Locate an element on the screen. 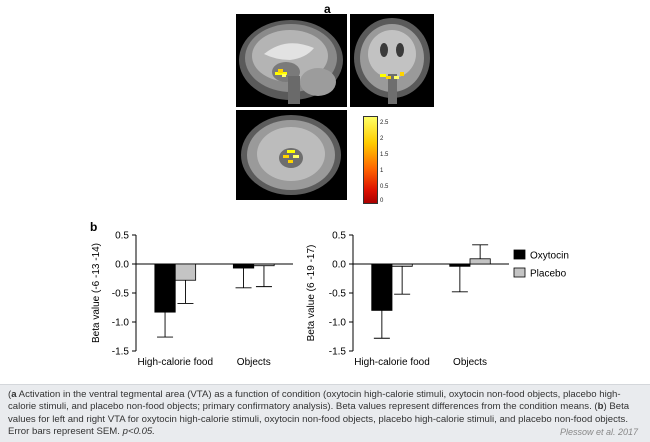 The width and height of the screenshot is (650, 442). caption-a-label: a is located at coordinates (14, 394).